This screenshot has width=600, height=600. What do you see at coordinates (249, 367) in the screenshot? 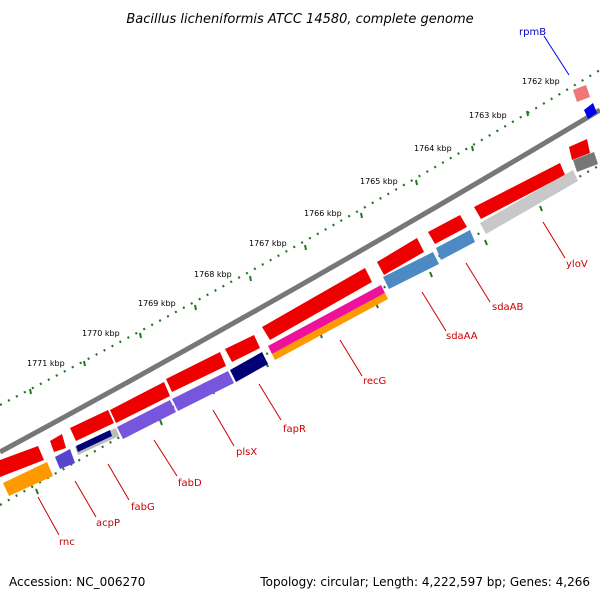
I see `feature-fapr` at bounding box center [249, 367].